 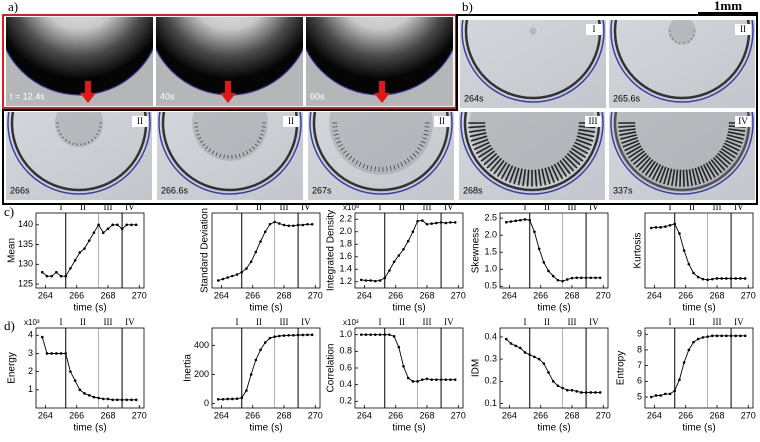 What do you see at coordinates (201, 345) in the screenshot?
I see `y-tick-label: 400` at bounding box center [201, 345].